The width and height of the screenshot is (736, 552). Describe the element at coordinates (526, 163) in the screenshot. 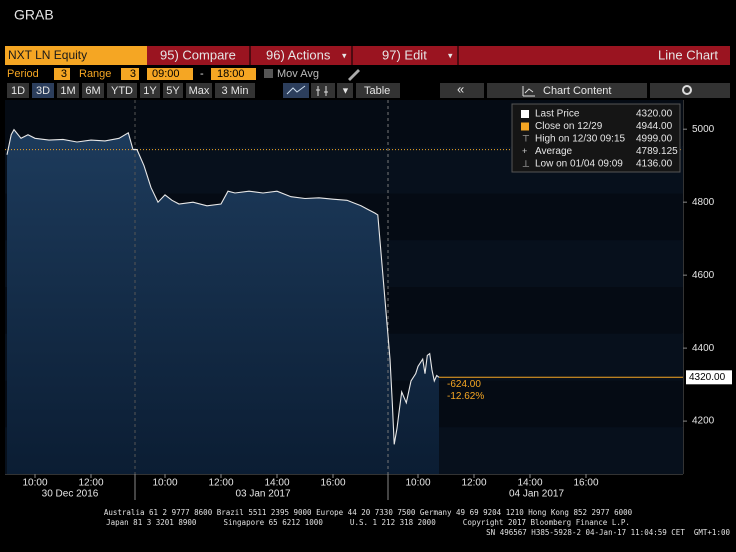

I see `legend-icon: ⊥` at that location.